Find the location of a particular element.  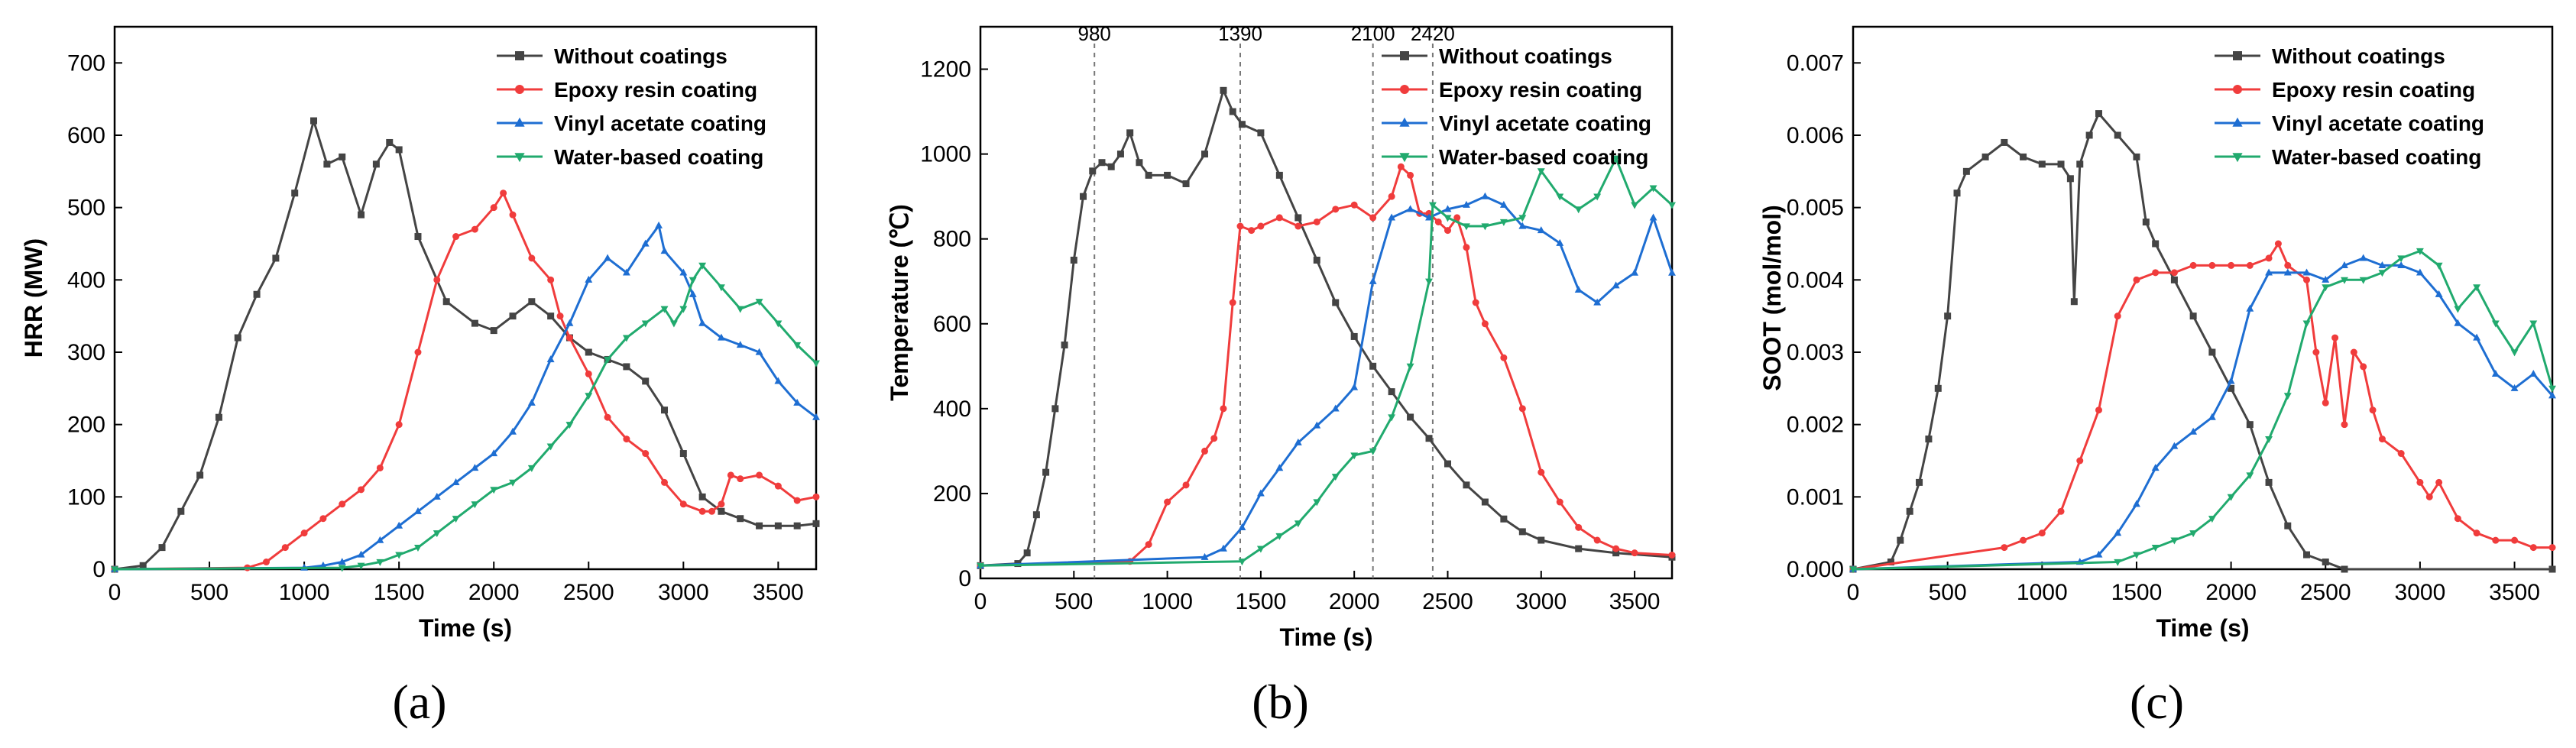

y-tick-label: 300 is located at coordinates (86, 352).